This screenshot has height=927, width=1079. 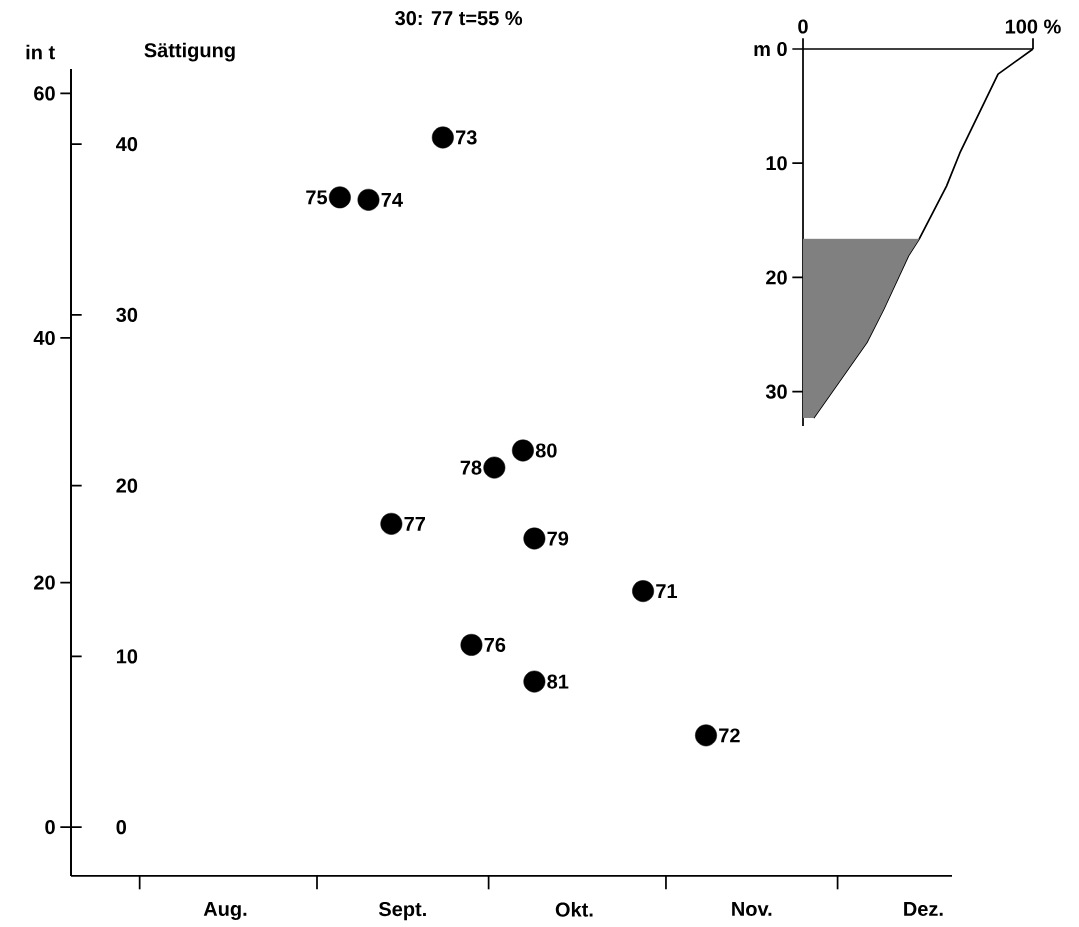 What do you see at coordinates (392, 199) in the screenshot?
I see `annotation: 74` at bounding box center [392, 199].